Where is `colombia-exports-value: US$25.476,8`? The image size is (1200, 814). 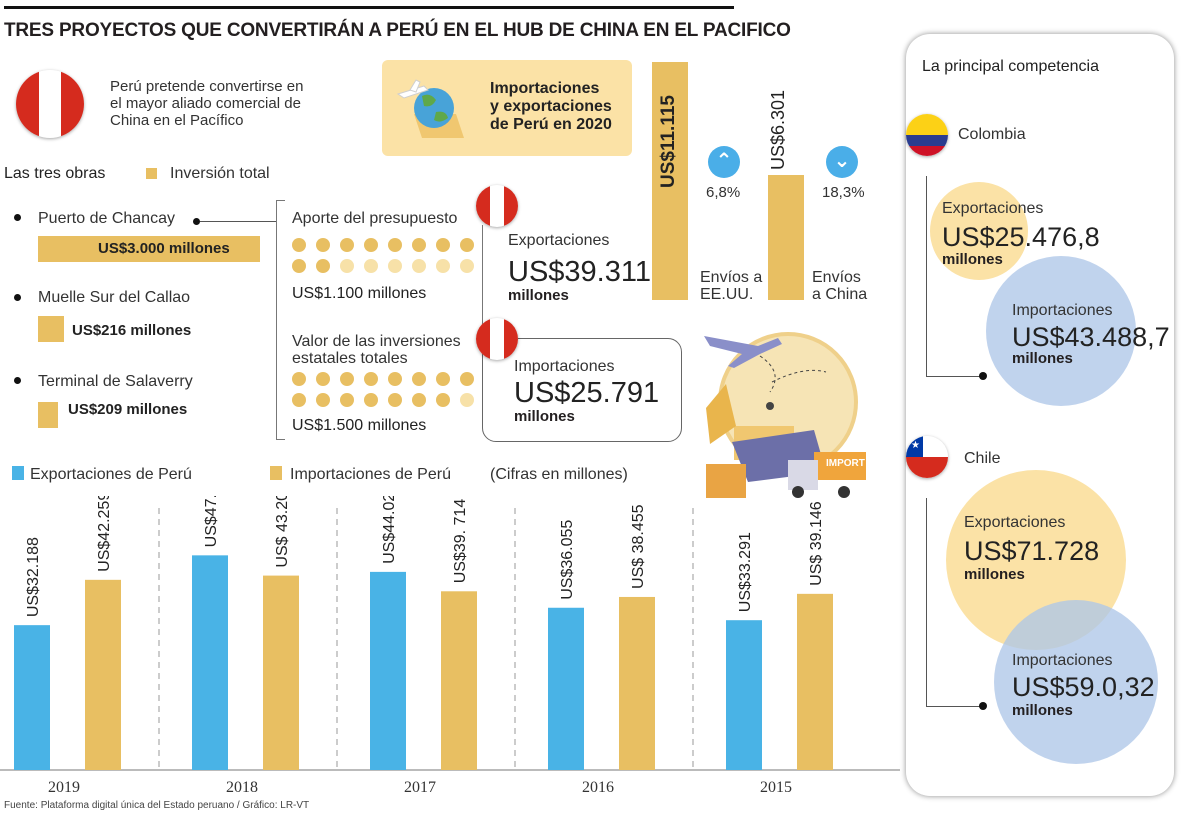
colombia-exports-value: US$25.476,8 is located at coordinates (1021, 237).